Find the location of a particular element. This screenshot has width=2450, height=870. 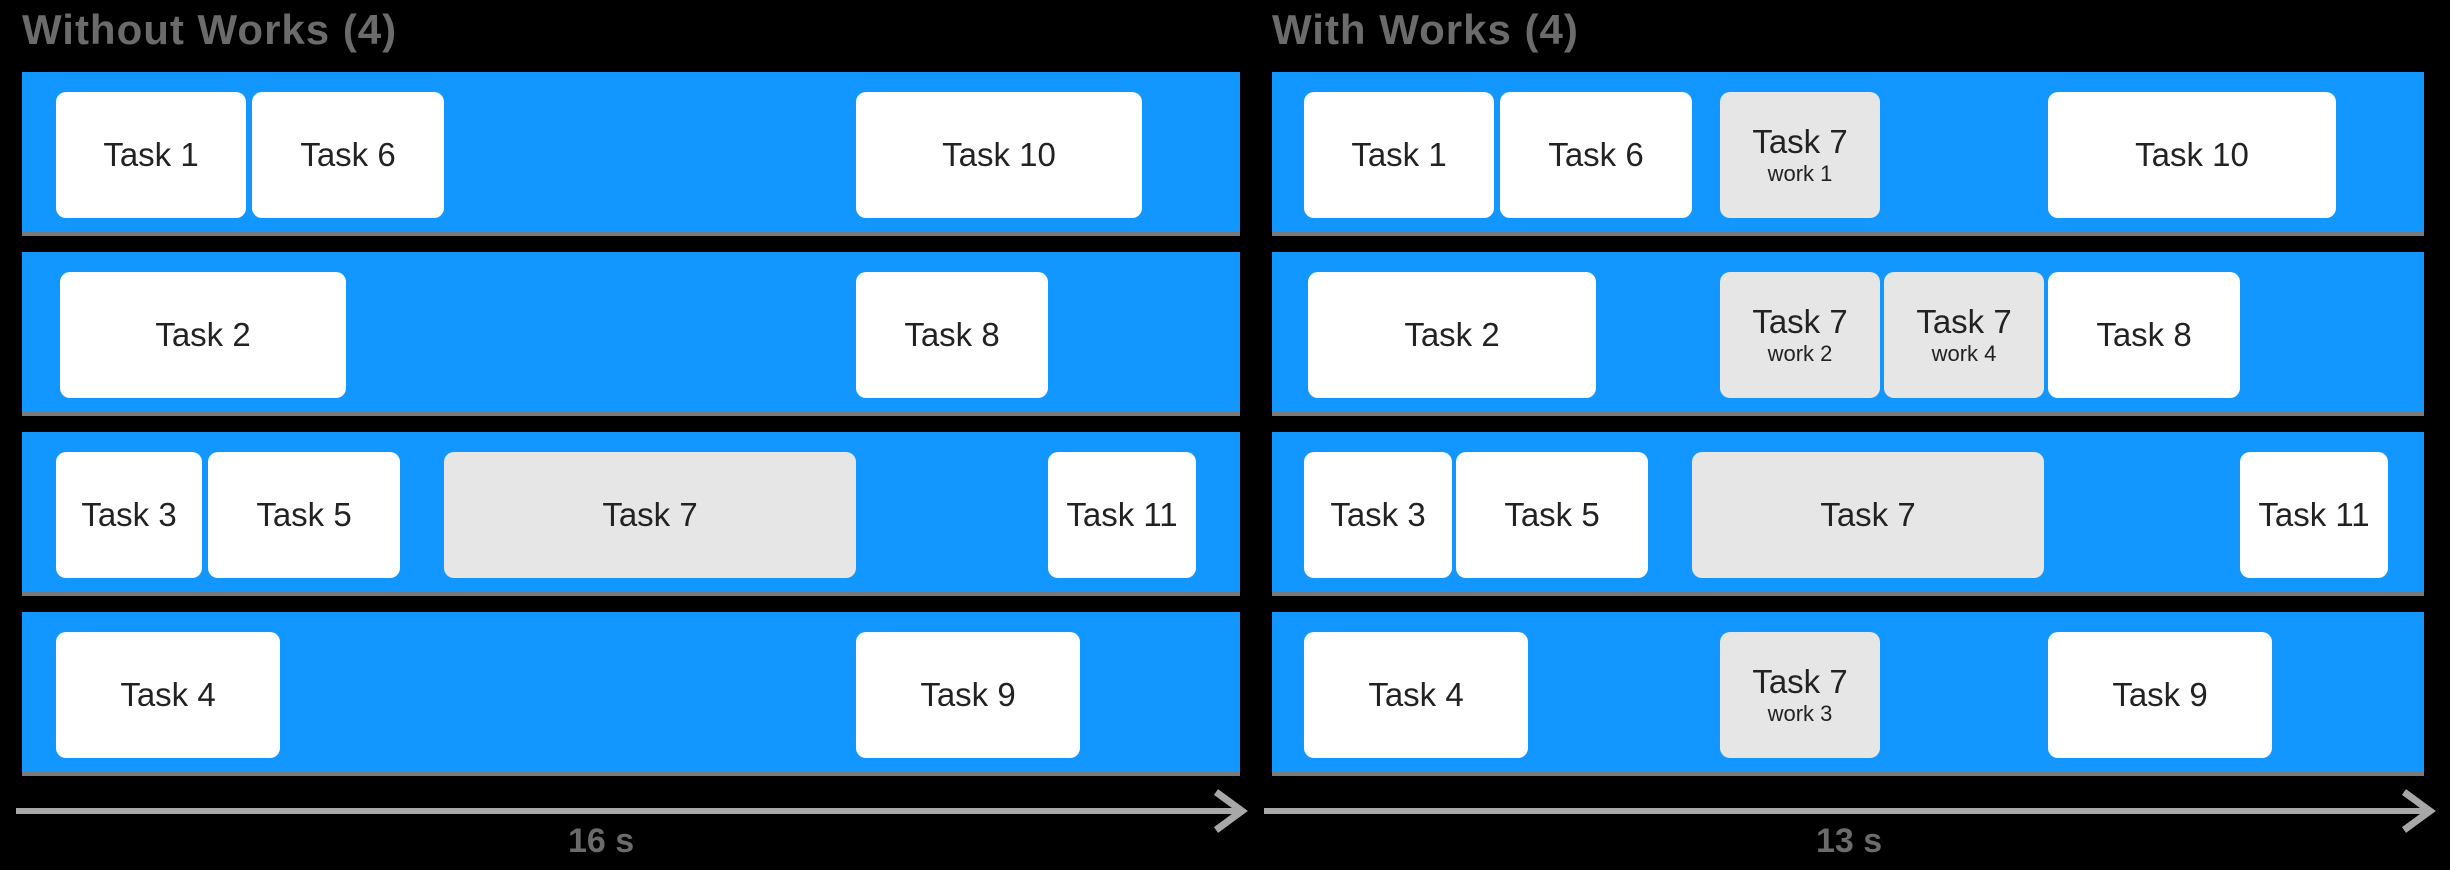

task-work-label: work 2 is located at coordinates (1800, 353).